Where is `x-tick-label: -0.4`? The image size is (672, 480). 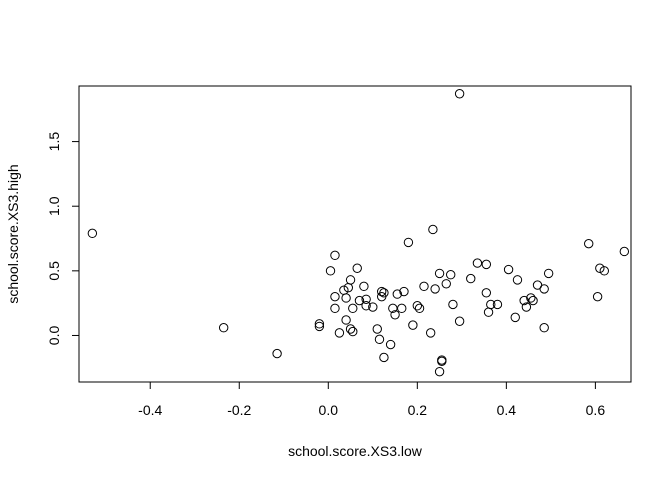 x-tick-label: -0.4 is located at coordinates (150, 410).